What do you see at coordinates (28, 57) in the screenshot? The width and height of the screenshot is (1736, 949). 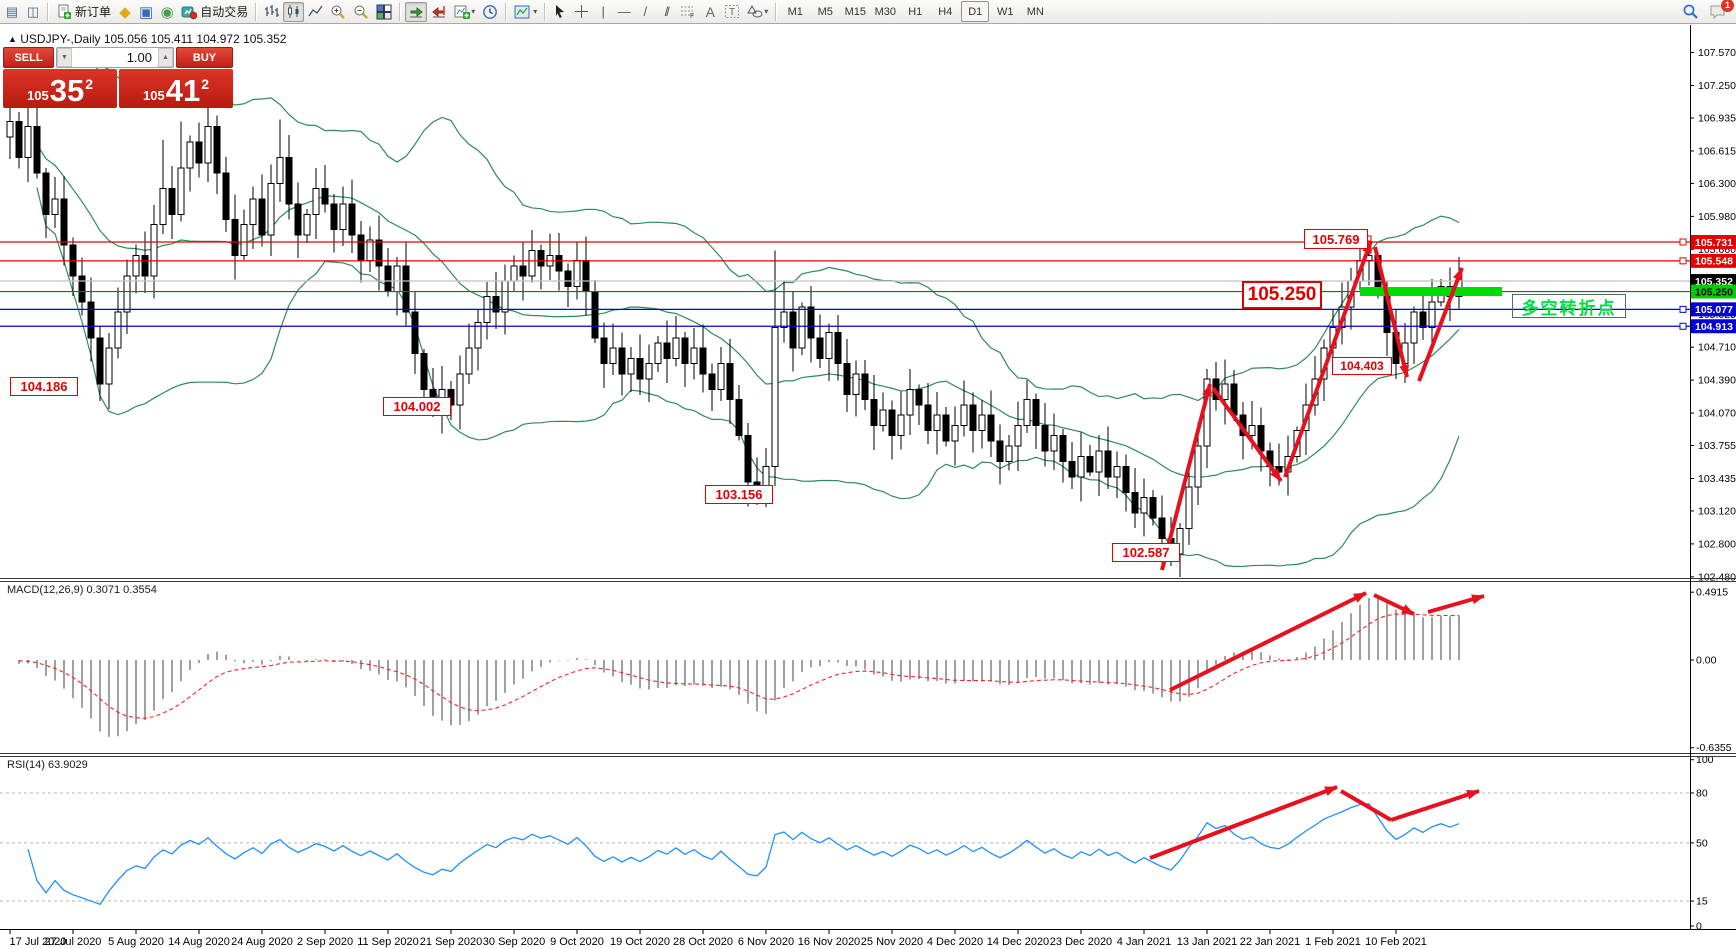 I see `sell-button: SELL` at bounding box center [28, 57].